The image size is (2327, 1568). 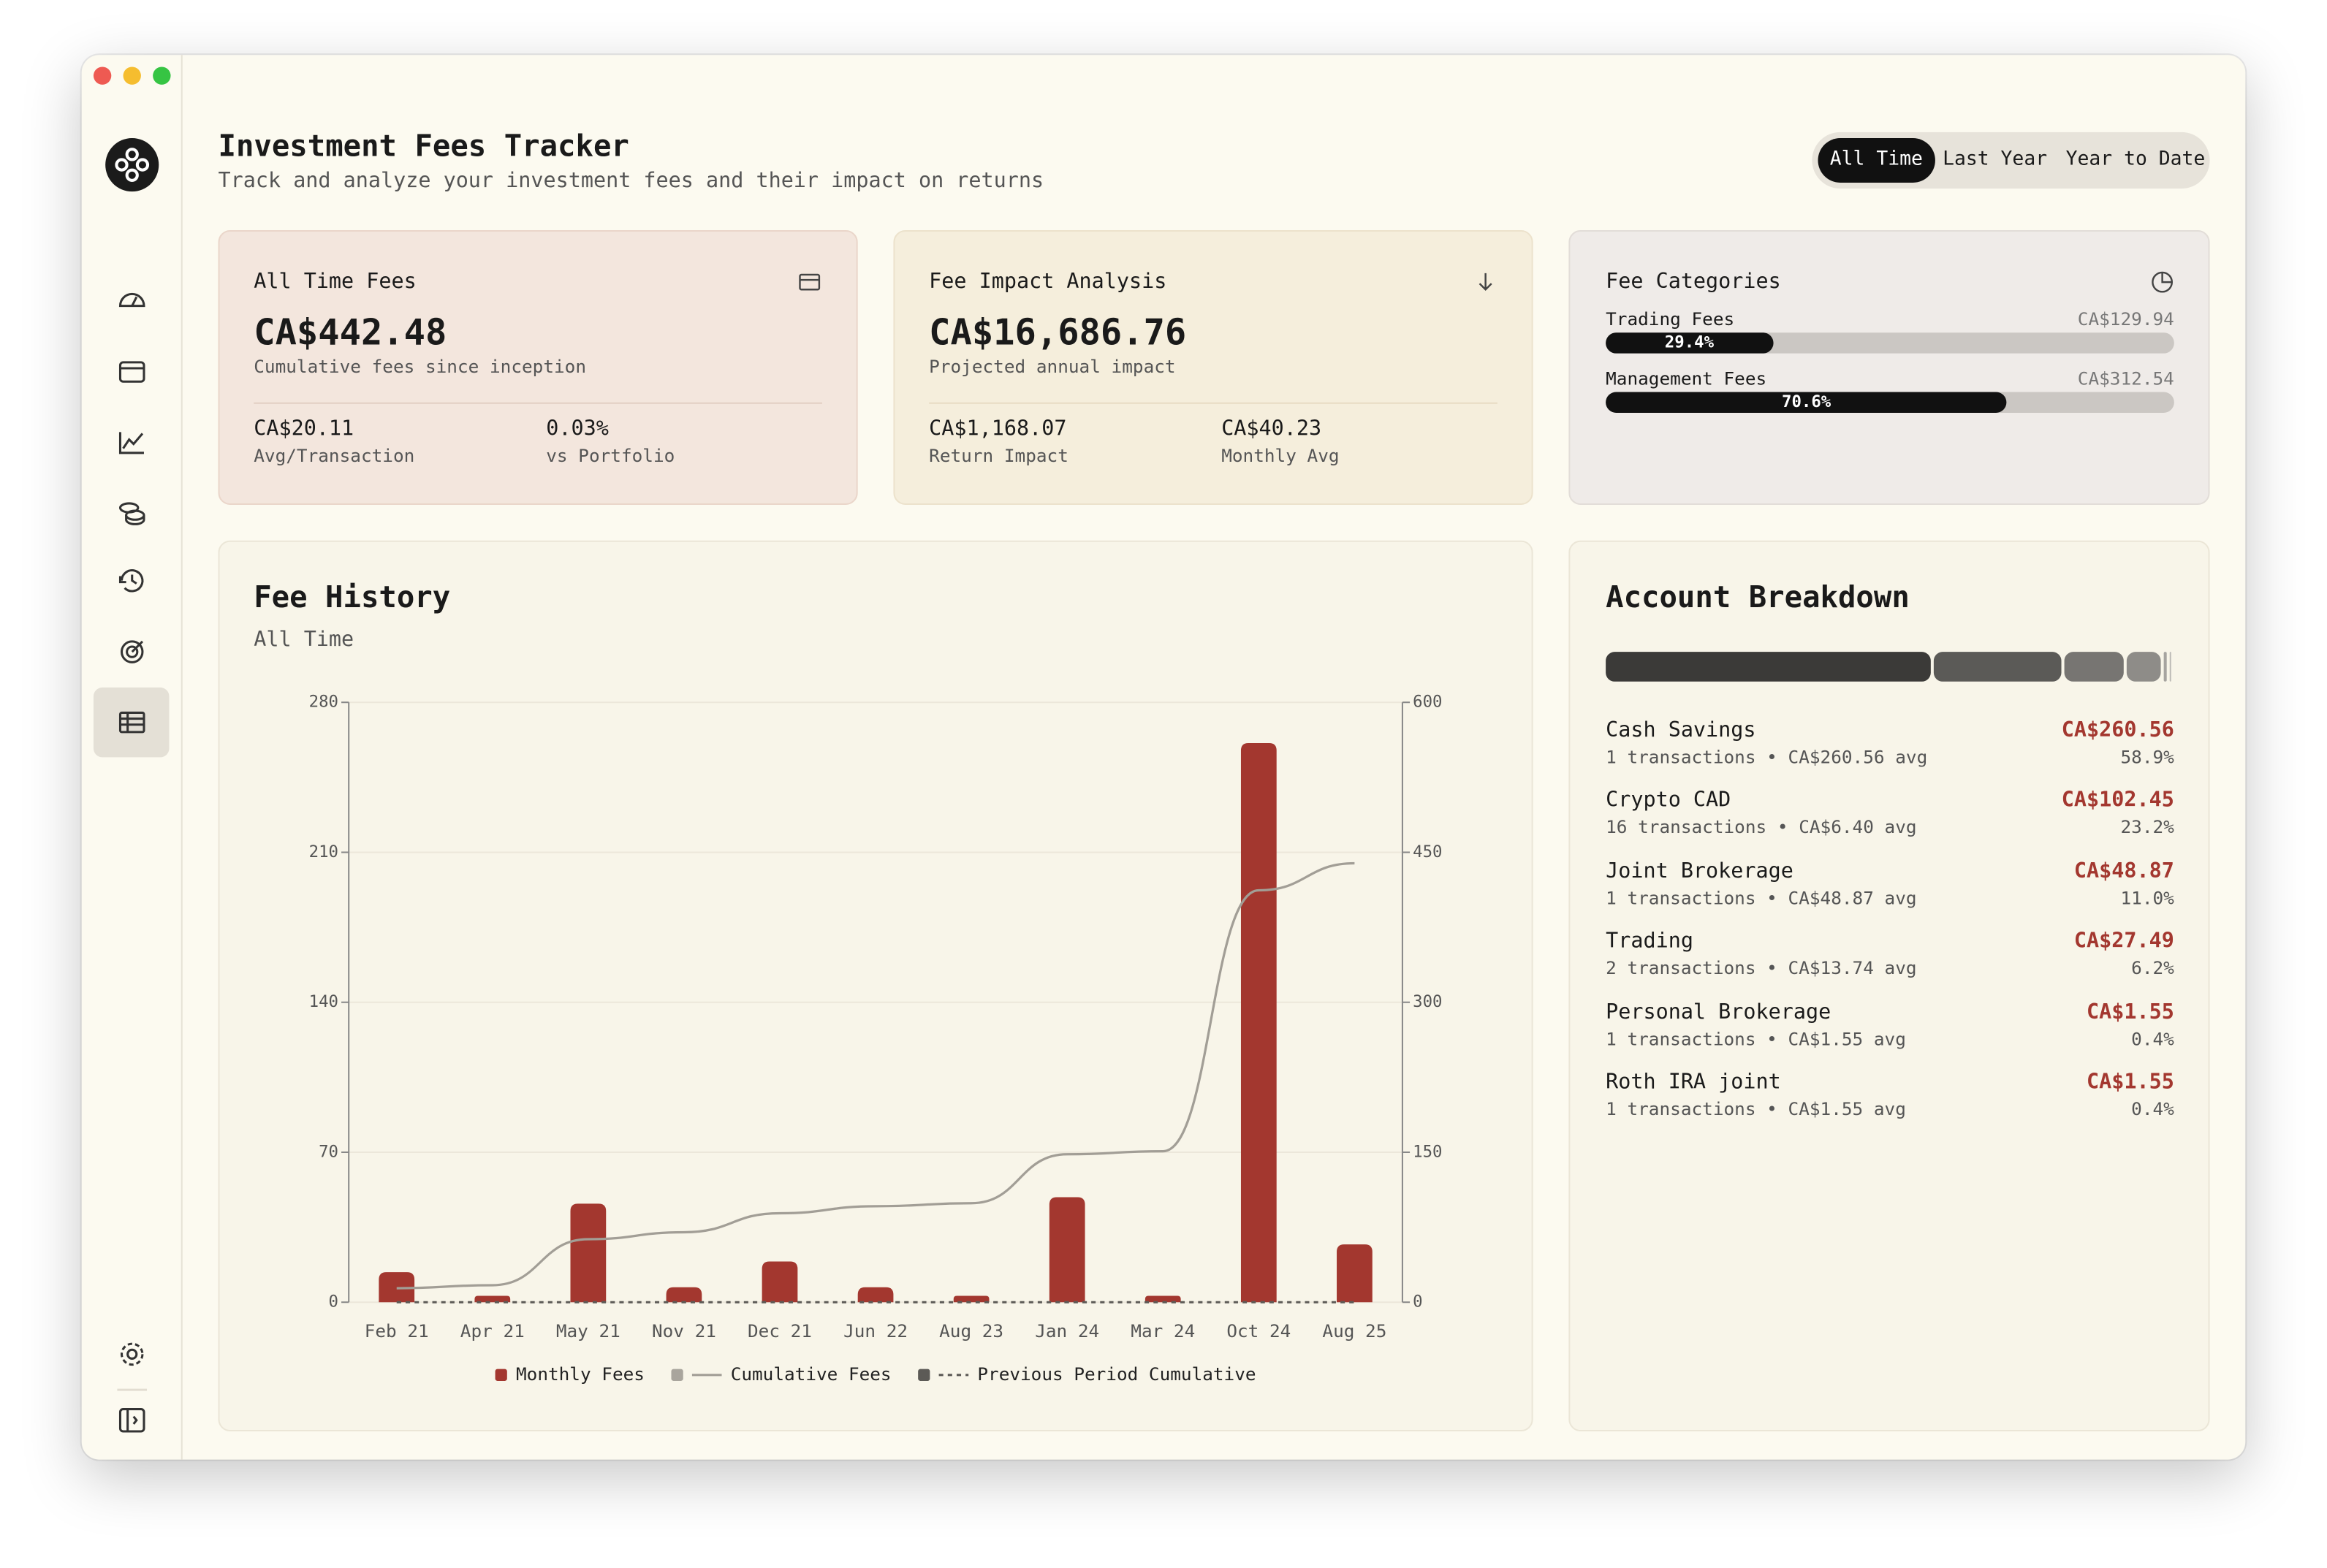 I want to click on nav-icons, so click(x=131, y=513).